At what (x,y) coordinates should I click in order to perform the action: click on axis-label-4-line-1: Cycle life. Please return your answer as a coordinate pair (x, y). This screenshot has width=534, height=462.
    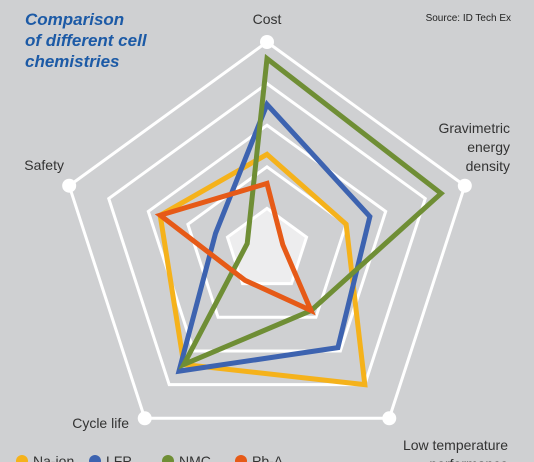
    Looking at the image, I should click on (100, 423).